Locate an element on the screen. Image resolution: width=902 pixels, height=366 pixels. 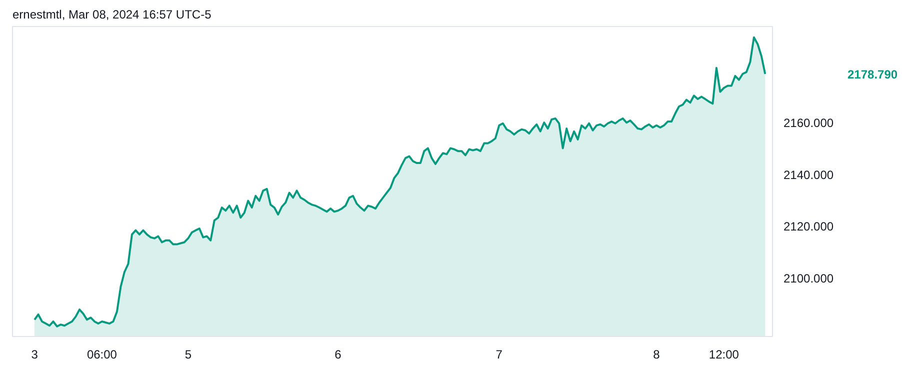
y-tick-label: 2160.000 is located at coordinates (809, 123).